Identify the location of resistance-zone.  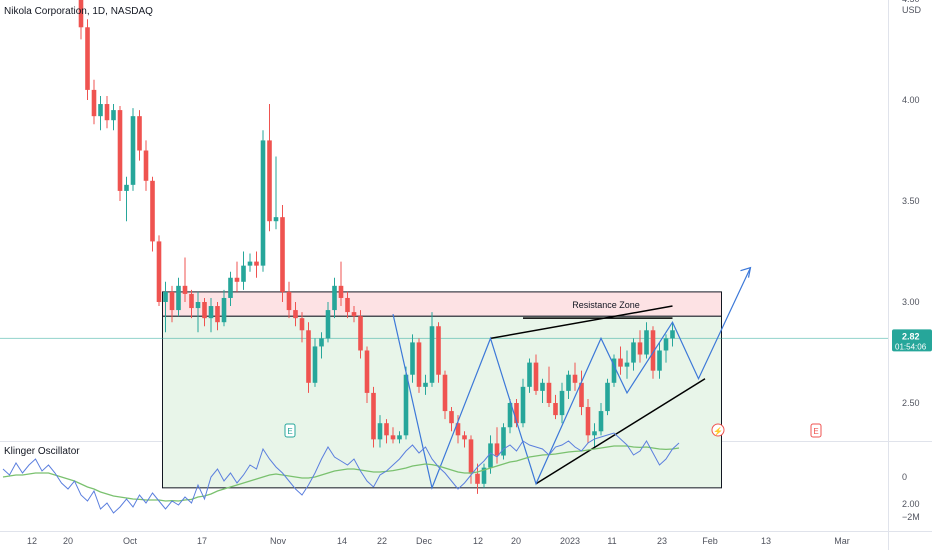
(442, 304).